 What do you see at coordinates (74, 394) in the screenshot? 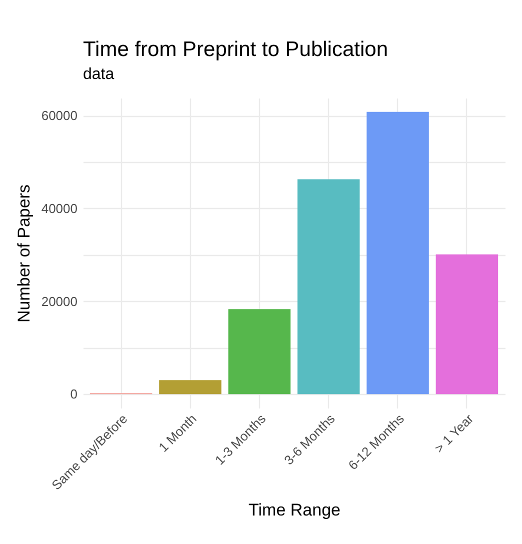
I see `y-tick-label: 0` at bounding box center [74, 394].